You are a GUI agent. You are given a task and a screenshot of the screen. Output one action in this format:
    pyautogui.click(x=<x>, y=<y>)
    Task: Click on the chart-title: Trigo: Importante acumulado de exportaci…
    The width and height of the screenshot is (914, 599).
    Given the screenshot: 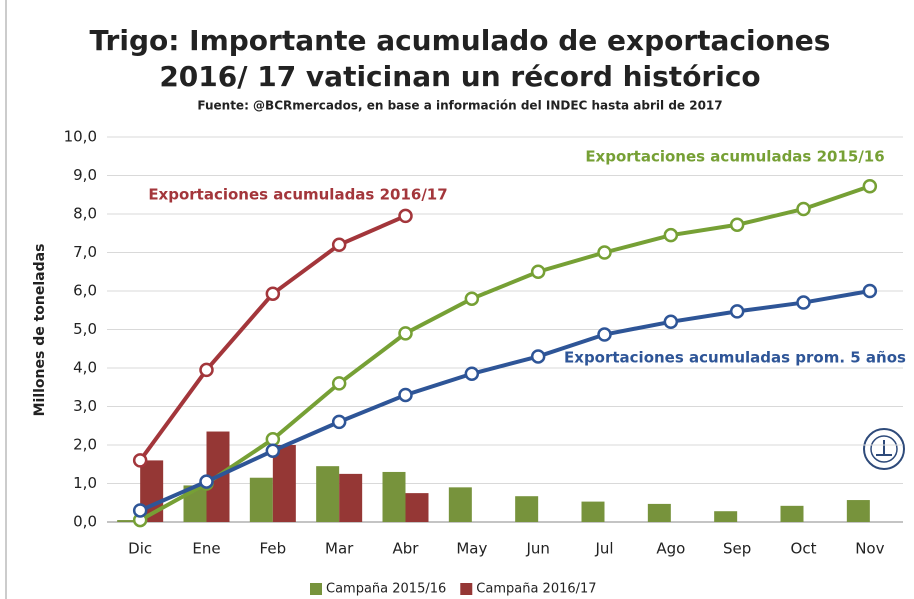 What is the action you would take?
    pyautogui.click(x=460, y=40)
    